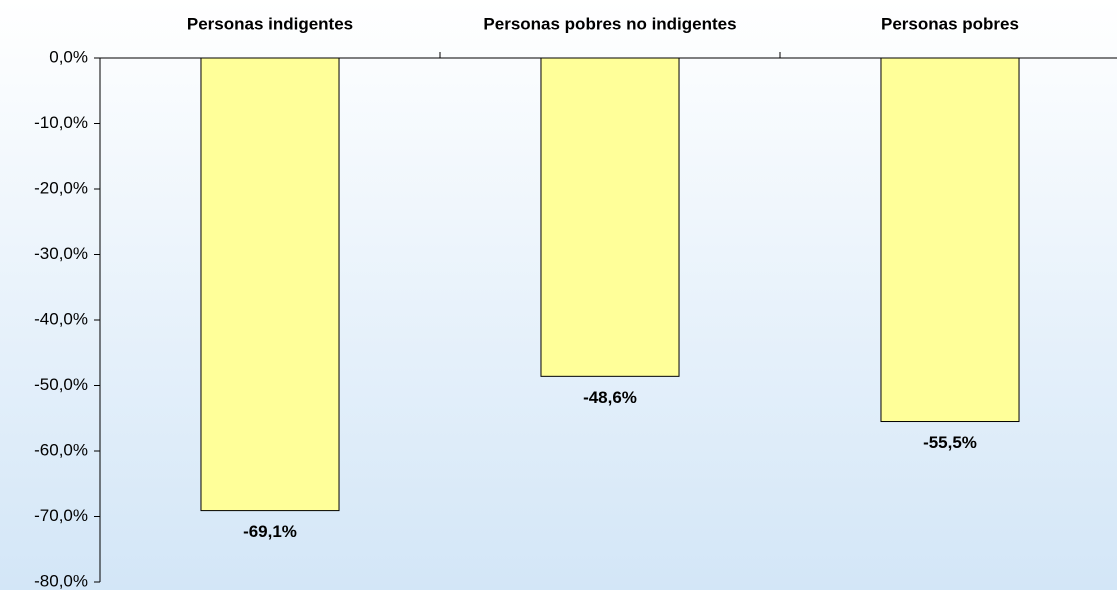 The height and width of the screenshot is (590, 1117). Describe the element at coordinates (61, 122) in the screenshot. I see `y-tick-label: -10,0%` at that location.